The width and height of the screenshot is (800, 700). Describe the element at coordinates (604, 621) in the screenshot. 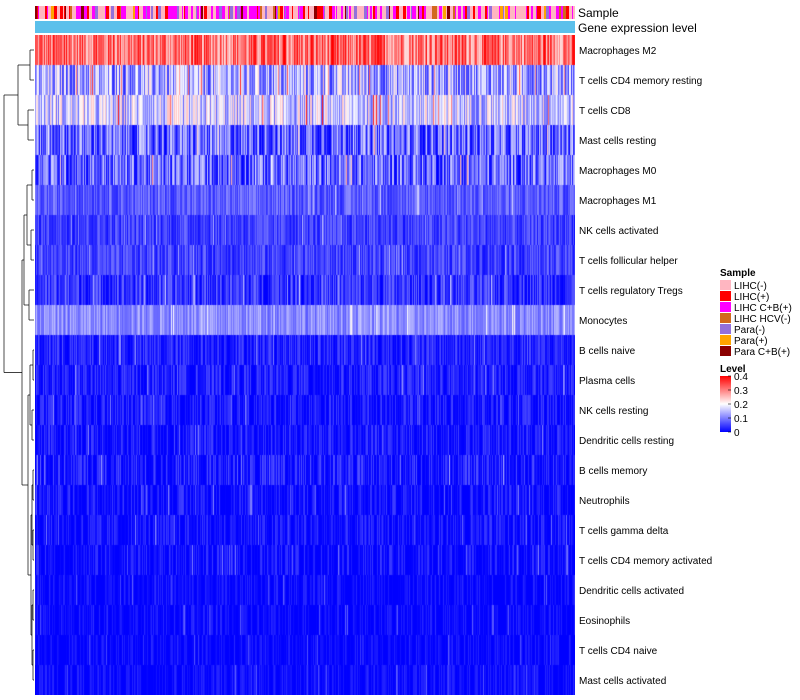

I see `row-label: Eosinophils` at that location.